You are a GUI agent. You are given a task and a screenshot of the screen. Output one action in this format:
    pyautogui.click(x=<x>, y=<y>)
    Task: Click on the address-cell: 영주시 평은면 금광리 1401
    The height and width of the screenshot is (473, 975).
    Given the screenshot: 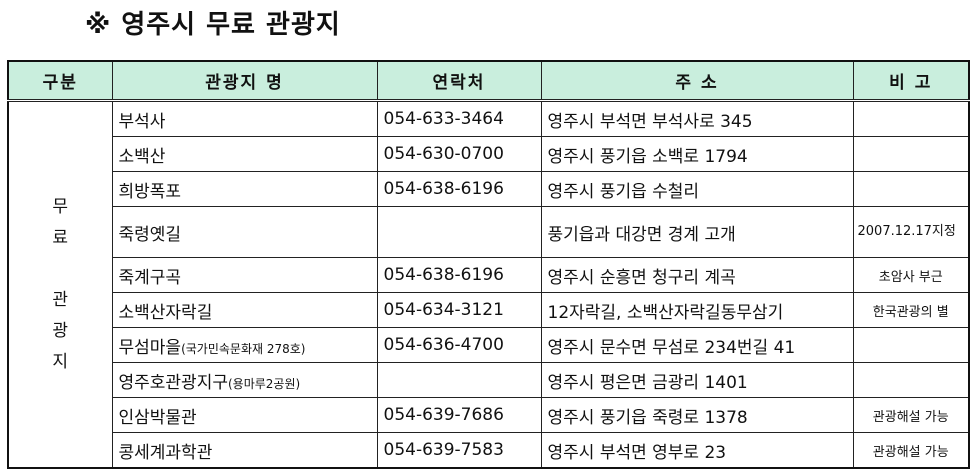 What is the action you would take?
    pyautogui.click(x=697, y=380)
    